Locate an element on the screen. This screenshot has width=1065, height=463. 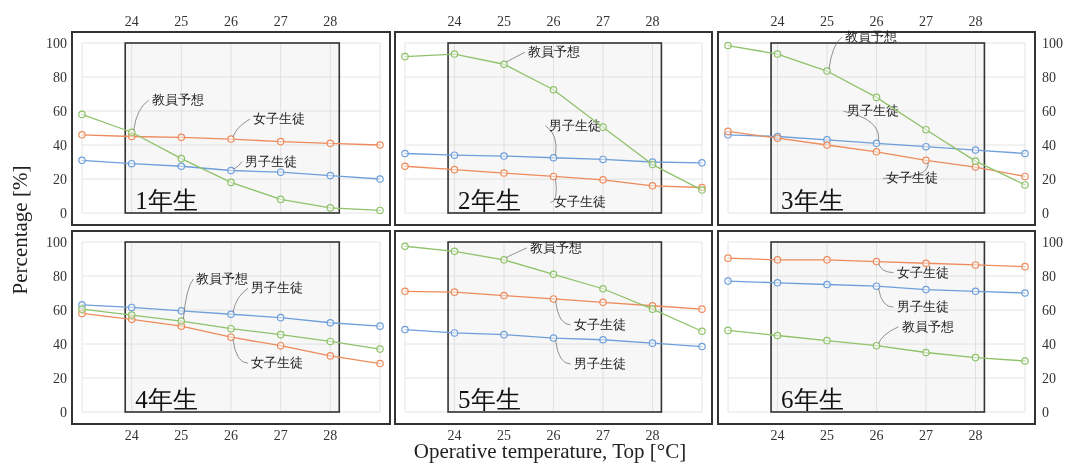
text: 1年生 is located at coordinates (166, 200).